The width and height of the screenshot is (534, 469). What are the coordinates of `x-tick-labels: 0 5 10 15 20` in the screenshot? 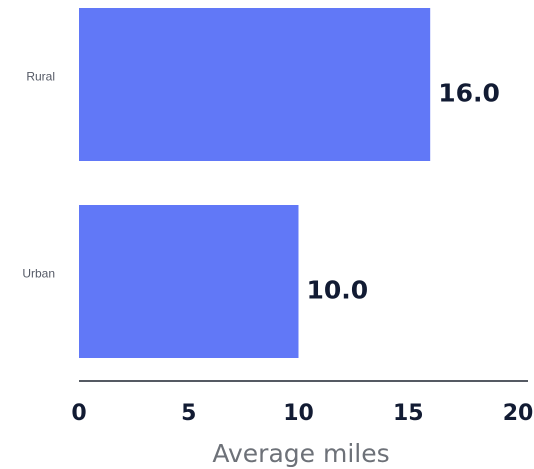 It's located at (302, 413).